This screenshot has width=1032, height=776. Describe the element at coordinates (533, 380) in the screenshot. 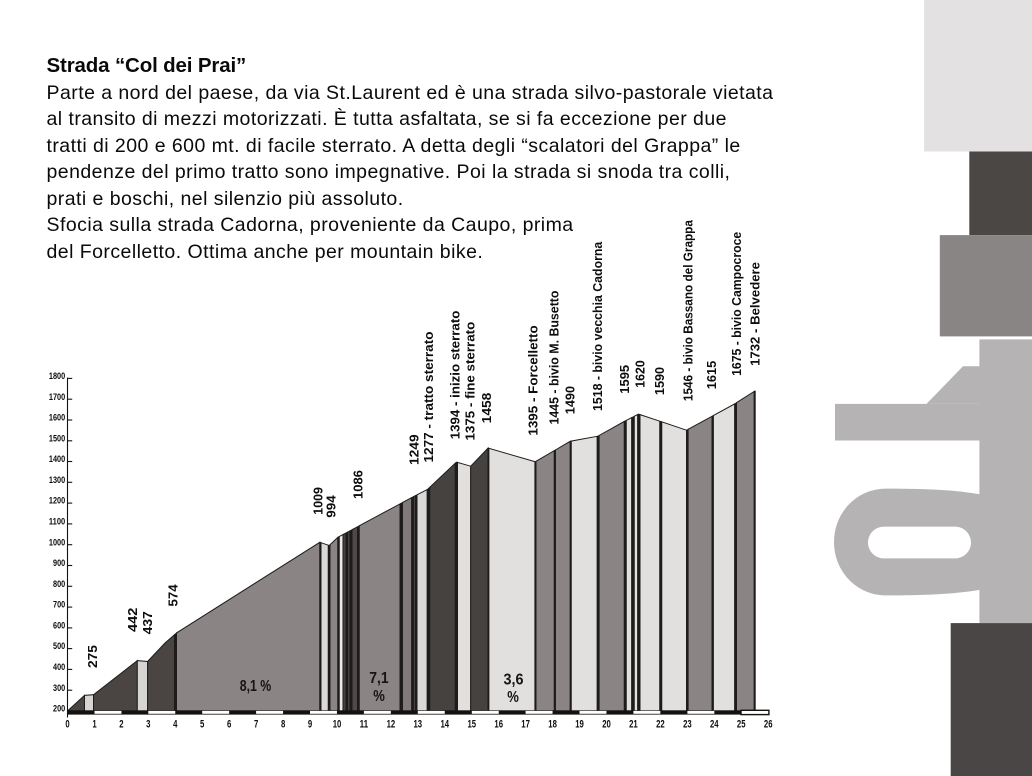

I see `svg-text: 1395 - Forcelletto` at that location.